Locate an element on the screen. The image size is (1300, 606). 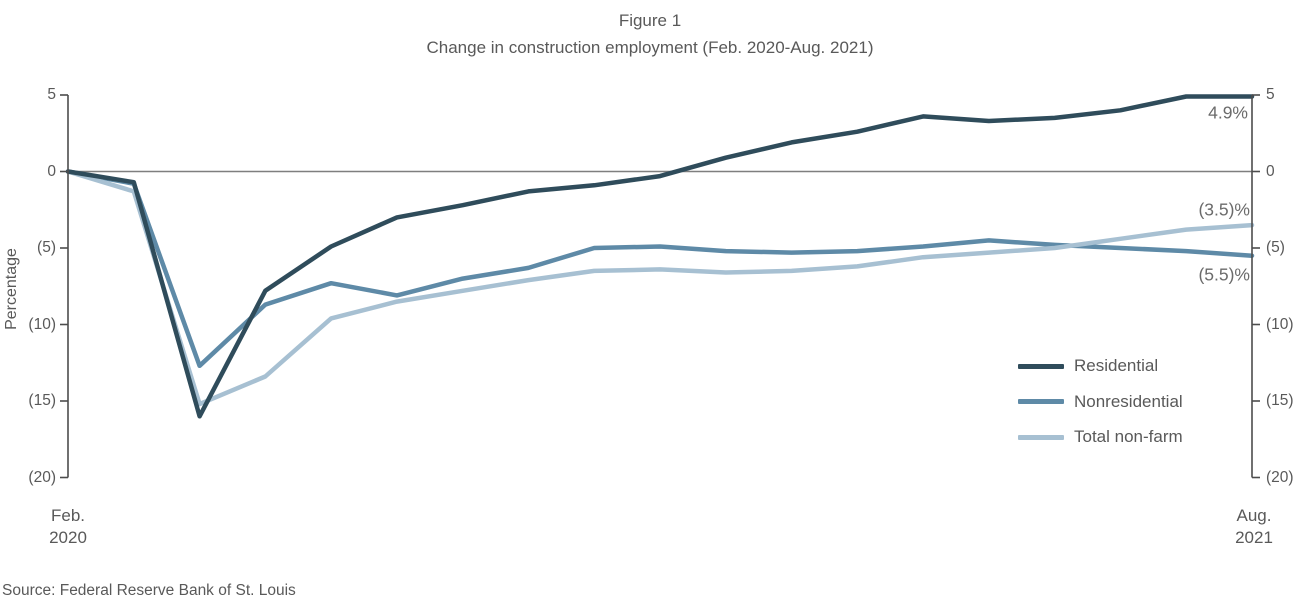
legend-label-residential: Residential is located at coordinates (1116, 365).